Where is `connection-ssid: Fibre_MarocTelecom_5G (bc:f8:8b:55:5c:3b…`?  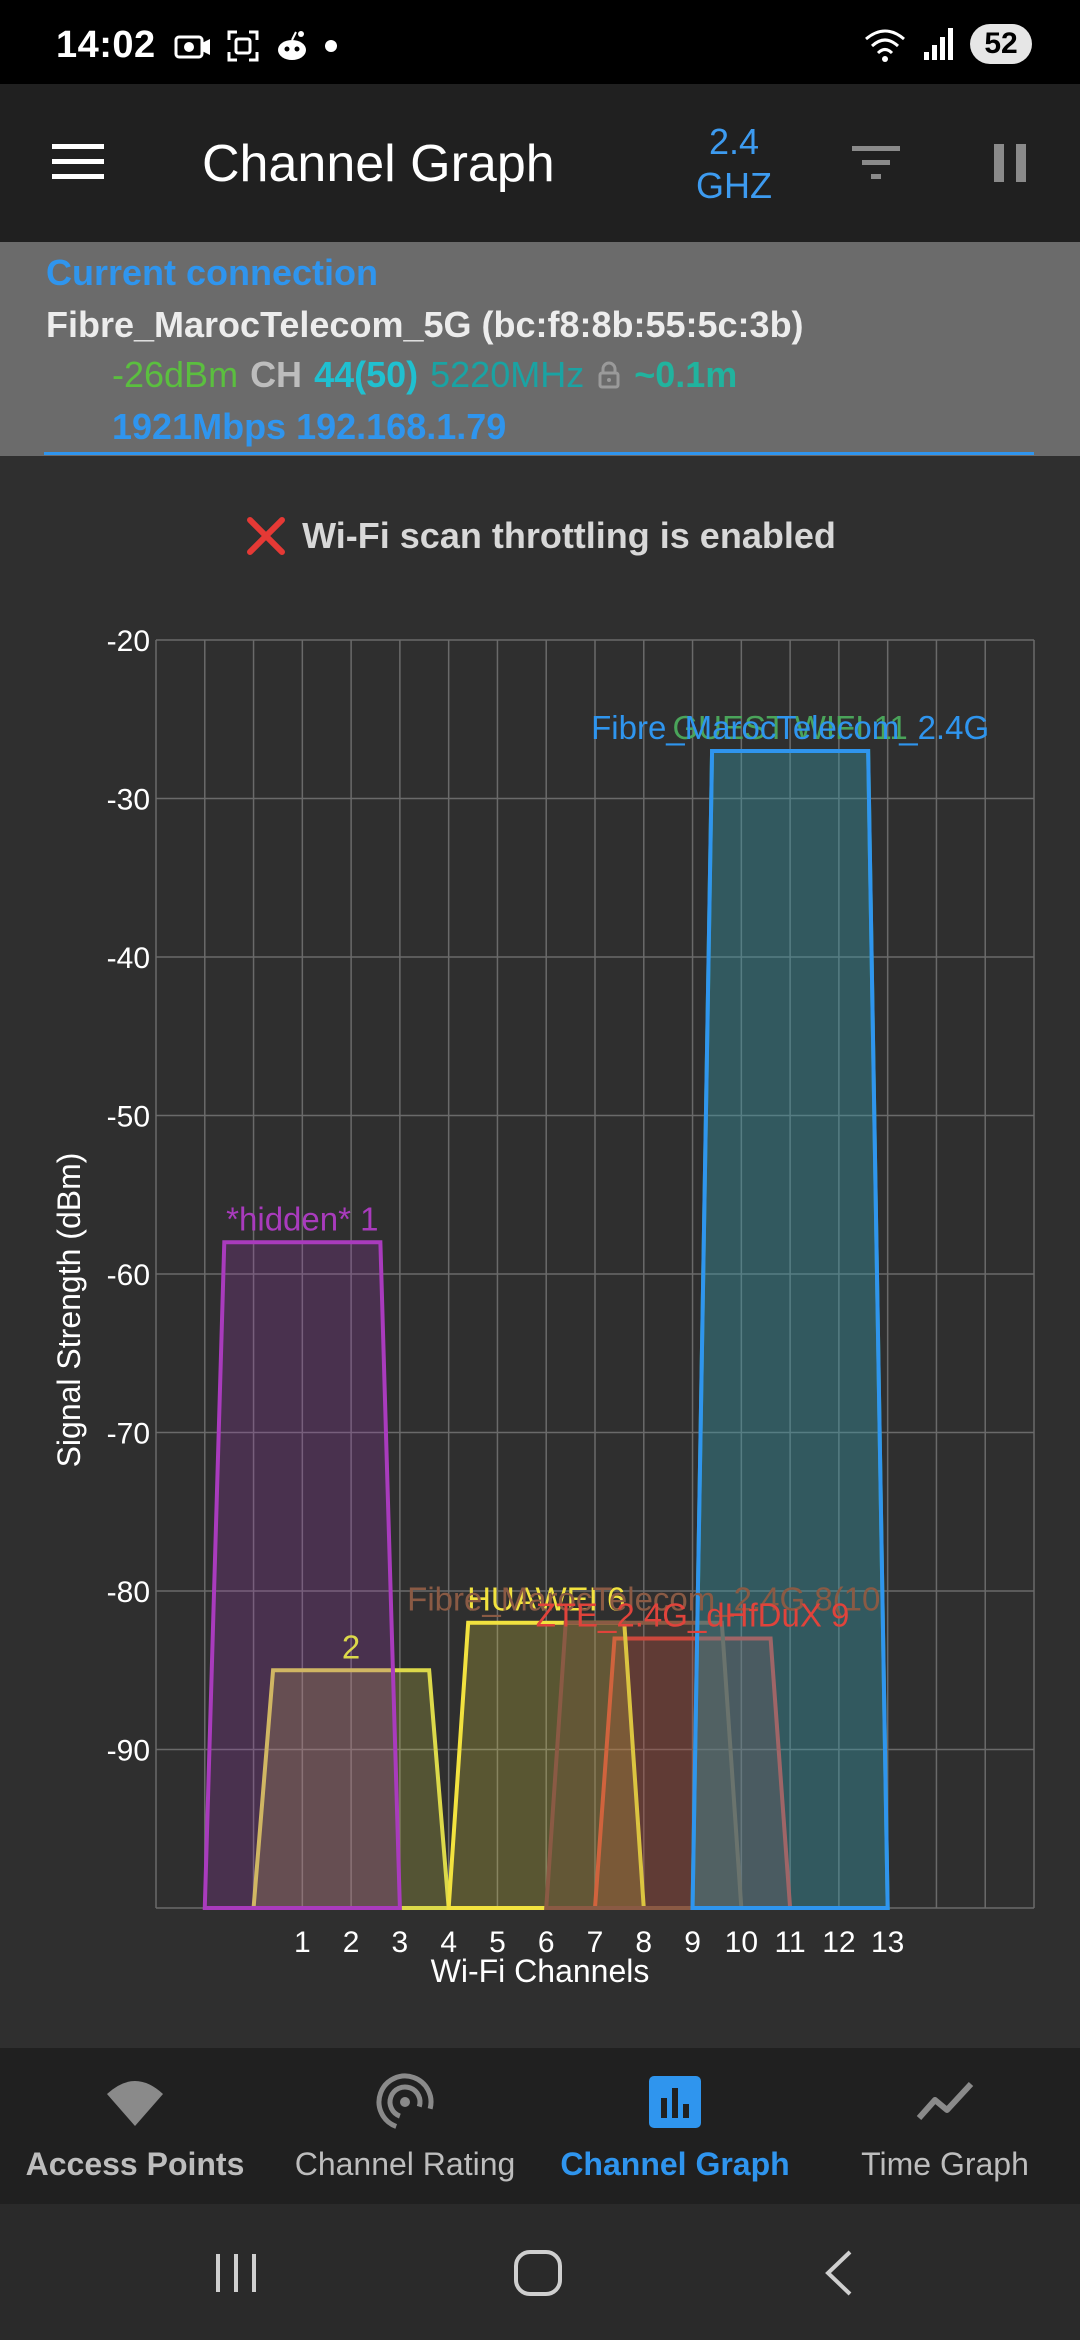
connection-ssid: Fibre_MarocTelecom_5G (bc:f8:8b:55:5c:3b… is located at coordinates (425, 324).